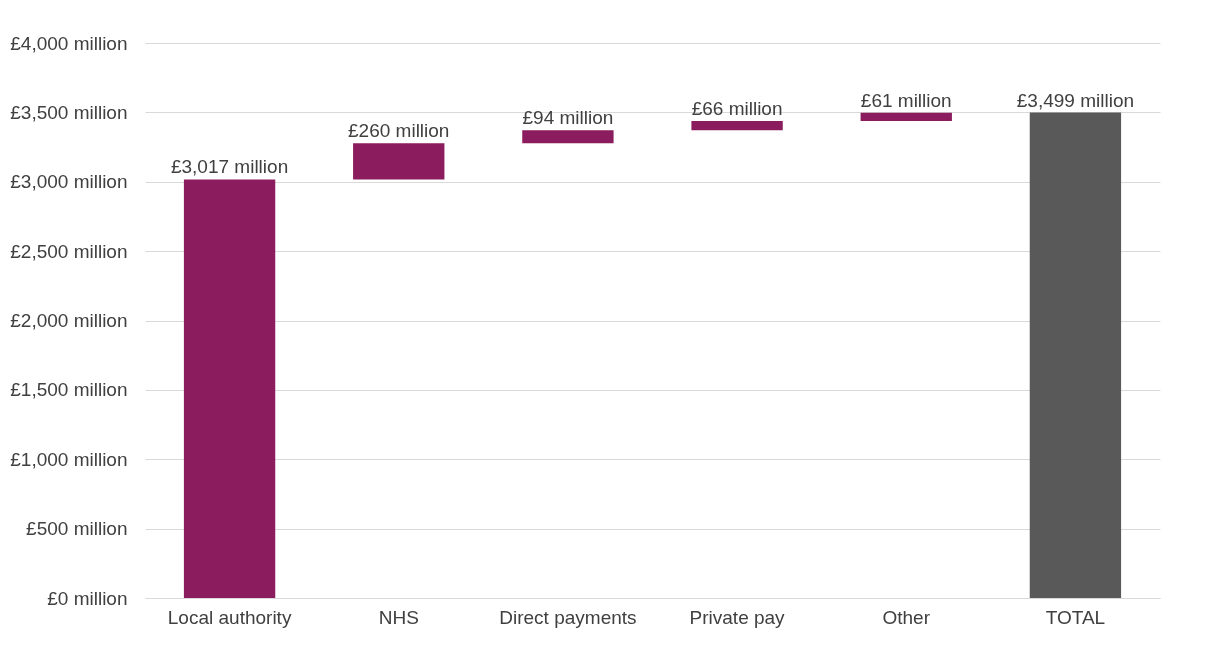 This screenshot has width=1205, height=646. Describe the element at coordinates (69, 320) in the screenshot. I see `y-tick-label: £2,000 million` at that location.